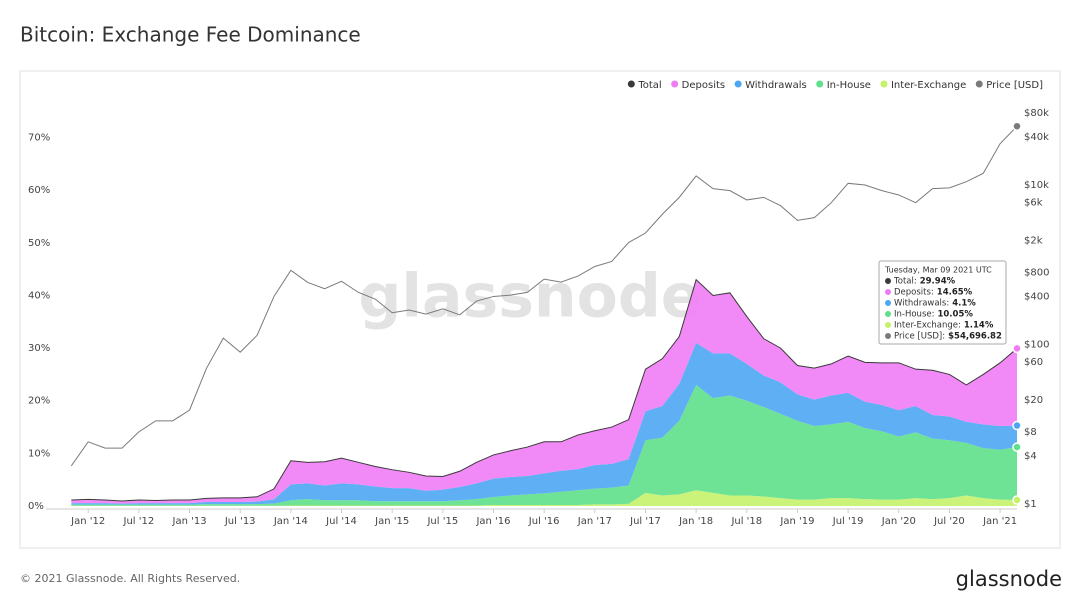 The image size is (1080, 612). Describe the element at coordinates (746, 521) in the screenshot. I see `x-tick-label: Jul '18` at that location.